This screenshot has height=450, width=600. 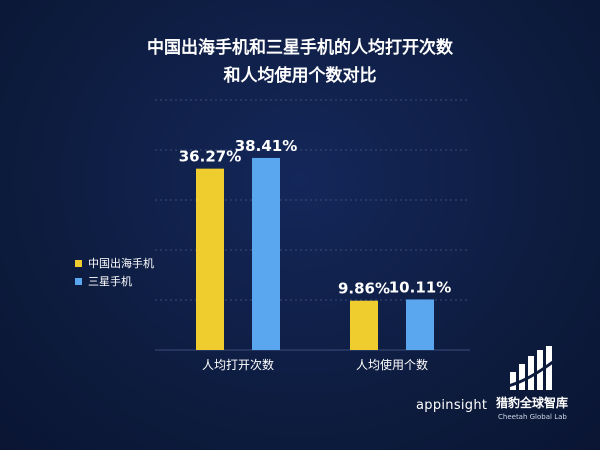 What do you see at coordinates (238, 364) in the screenshot?
I see `x-tick-label-1: 人均打开次数` at bounding box center [238, 364].